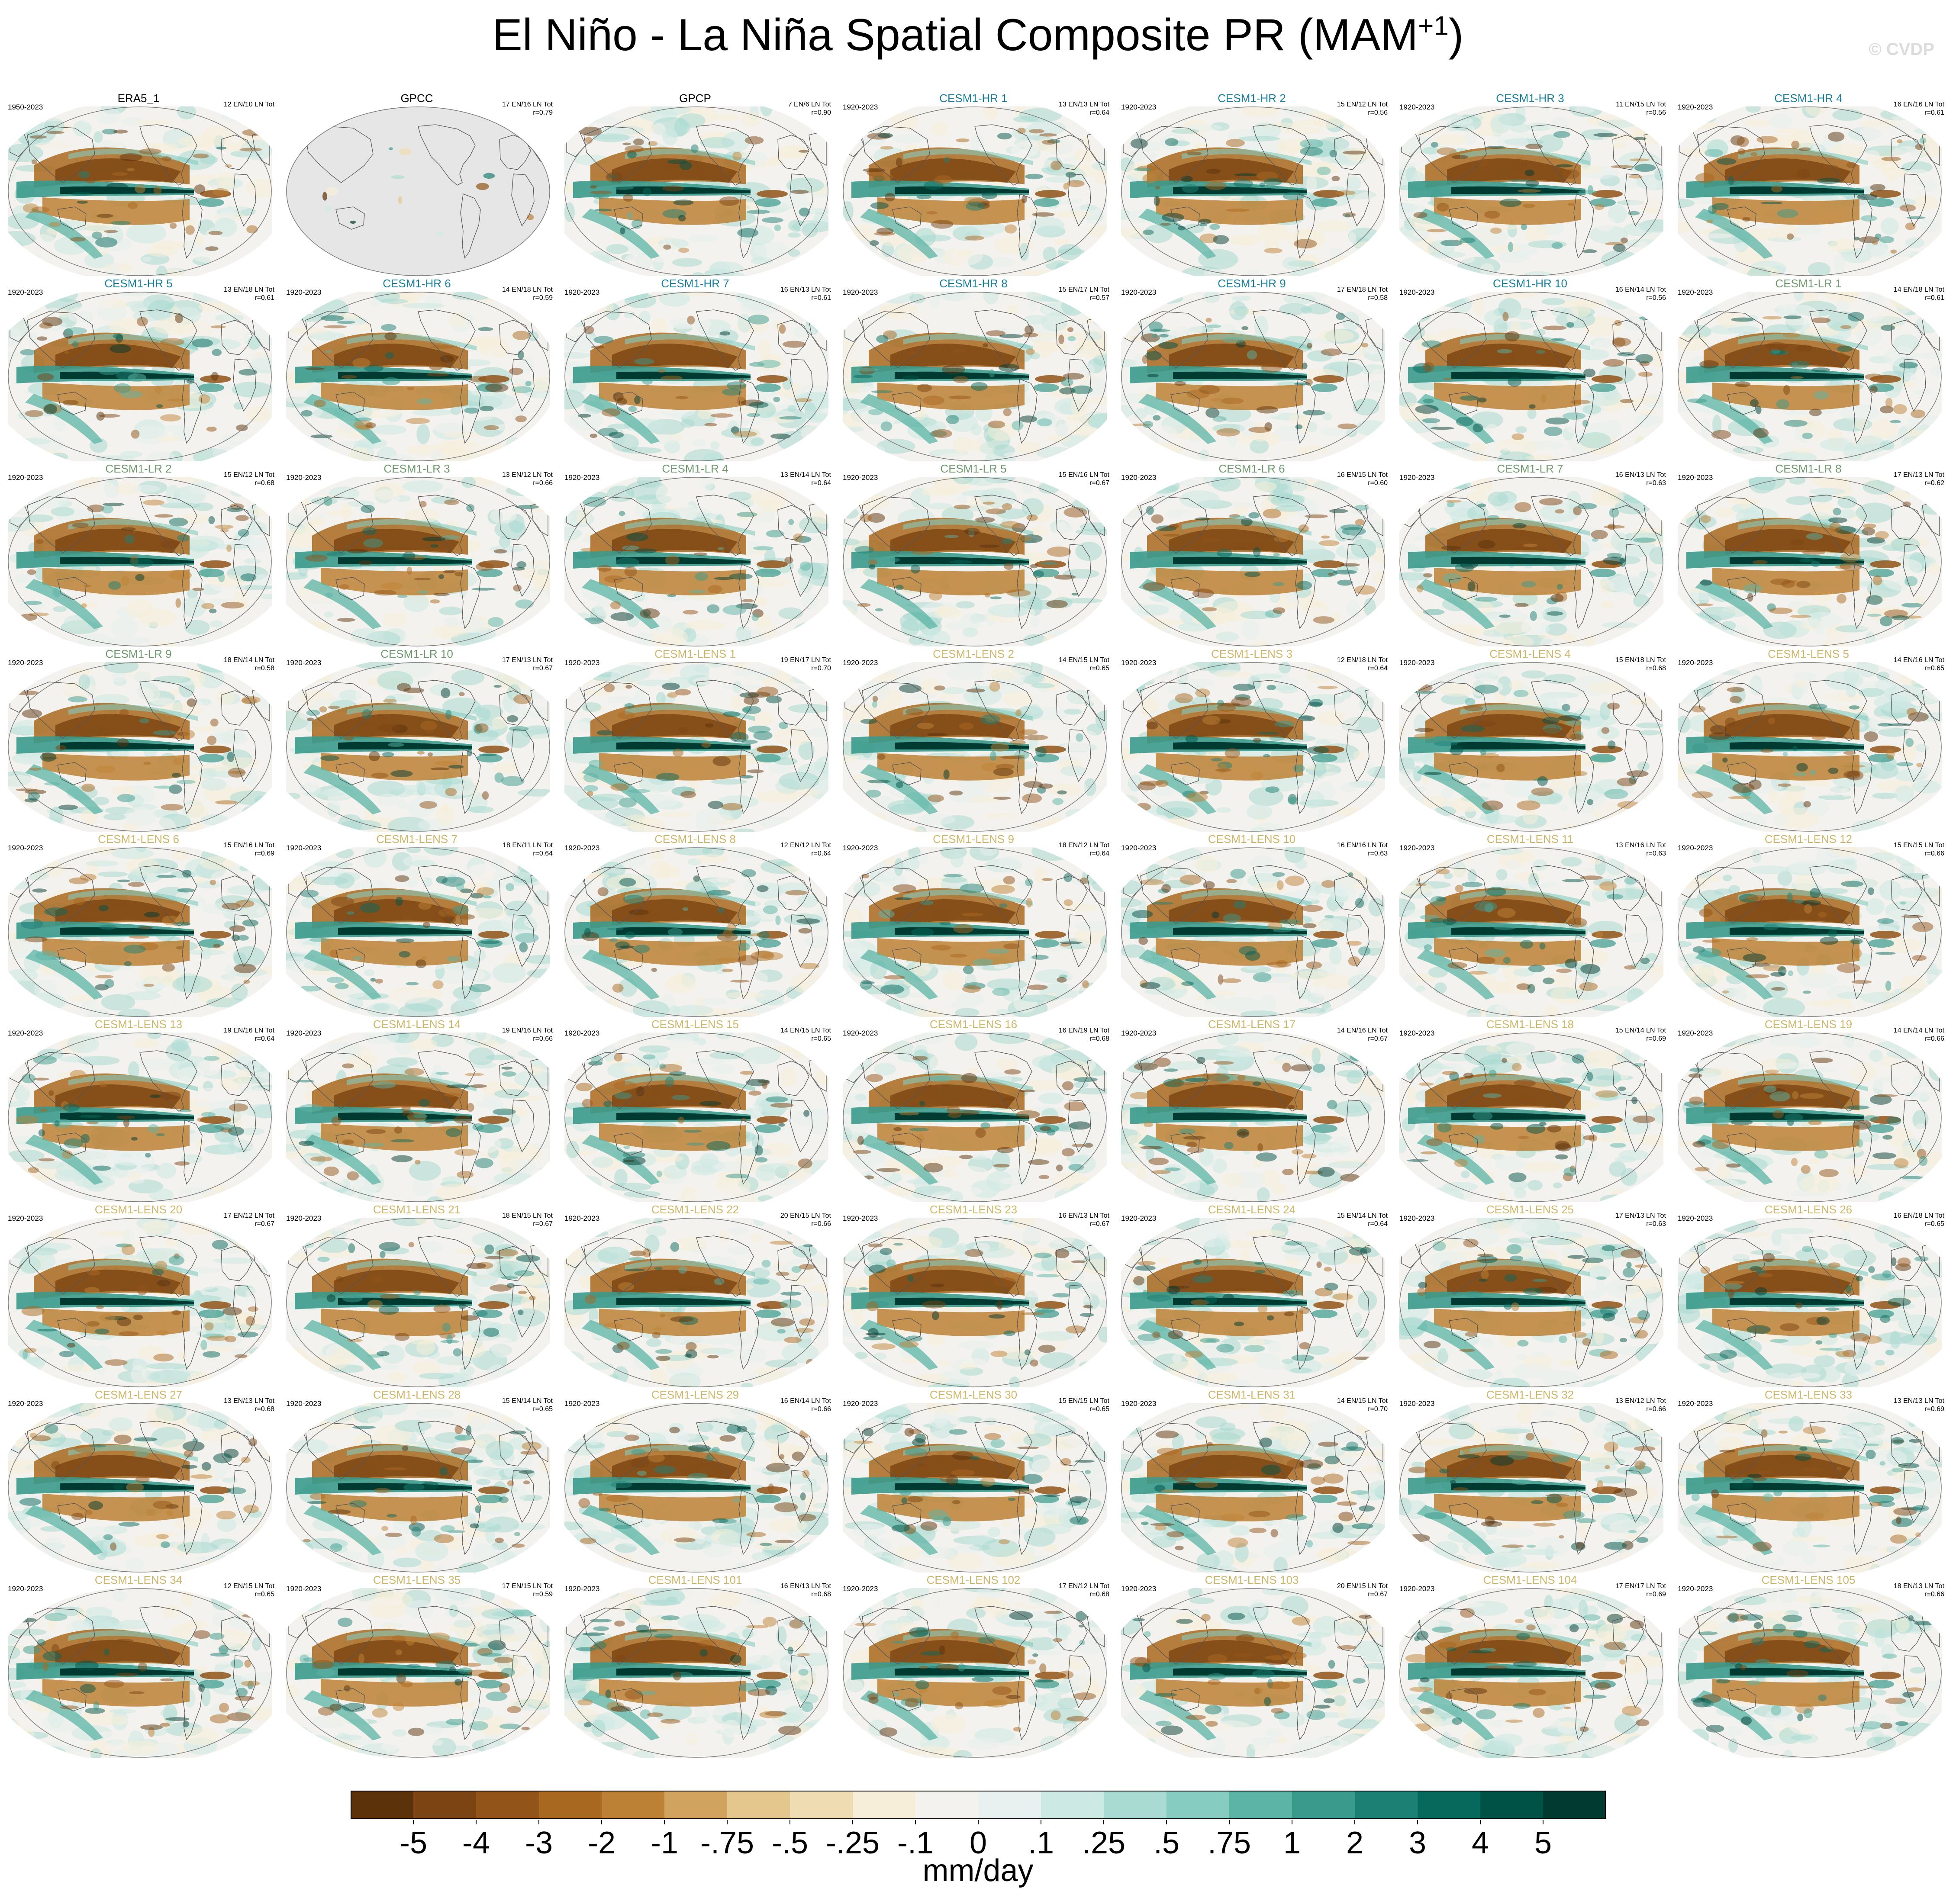  I want to click on panel-event-counts: 16 EN/16 LN Tot, so click(1918, 104).